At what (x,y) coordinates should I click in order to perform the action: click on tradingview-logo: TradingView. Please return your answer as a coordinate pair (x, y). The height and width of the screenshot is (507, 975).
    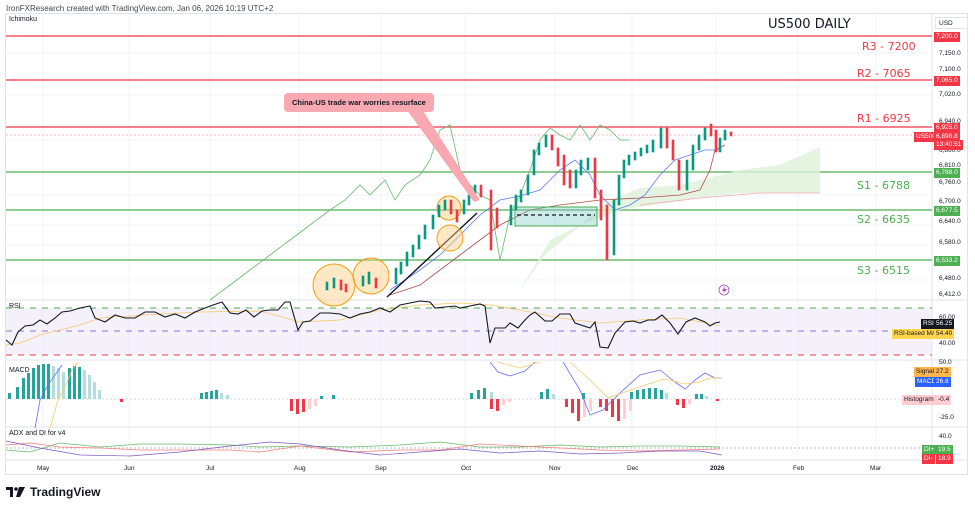
    Looking at the image, I should click on (53, 492).